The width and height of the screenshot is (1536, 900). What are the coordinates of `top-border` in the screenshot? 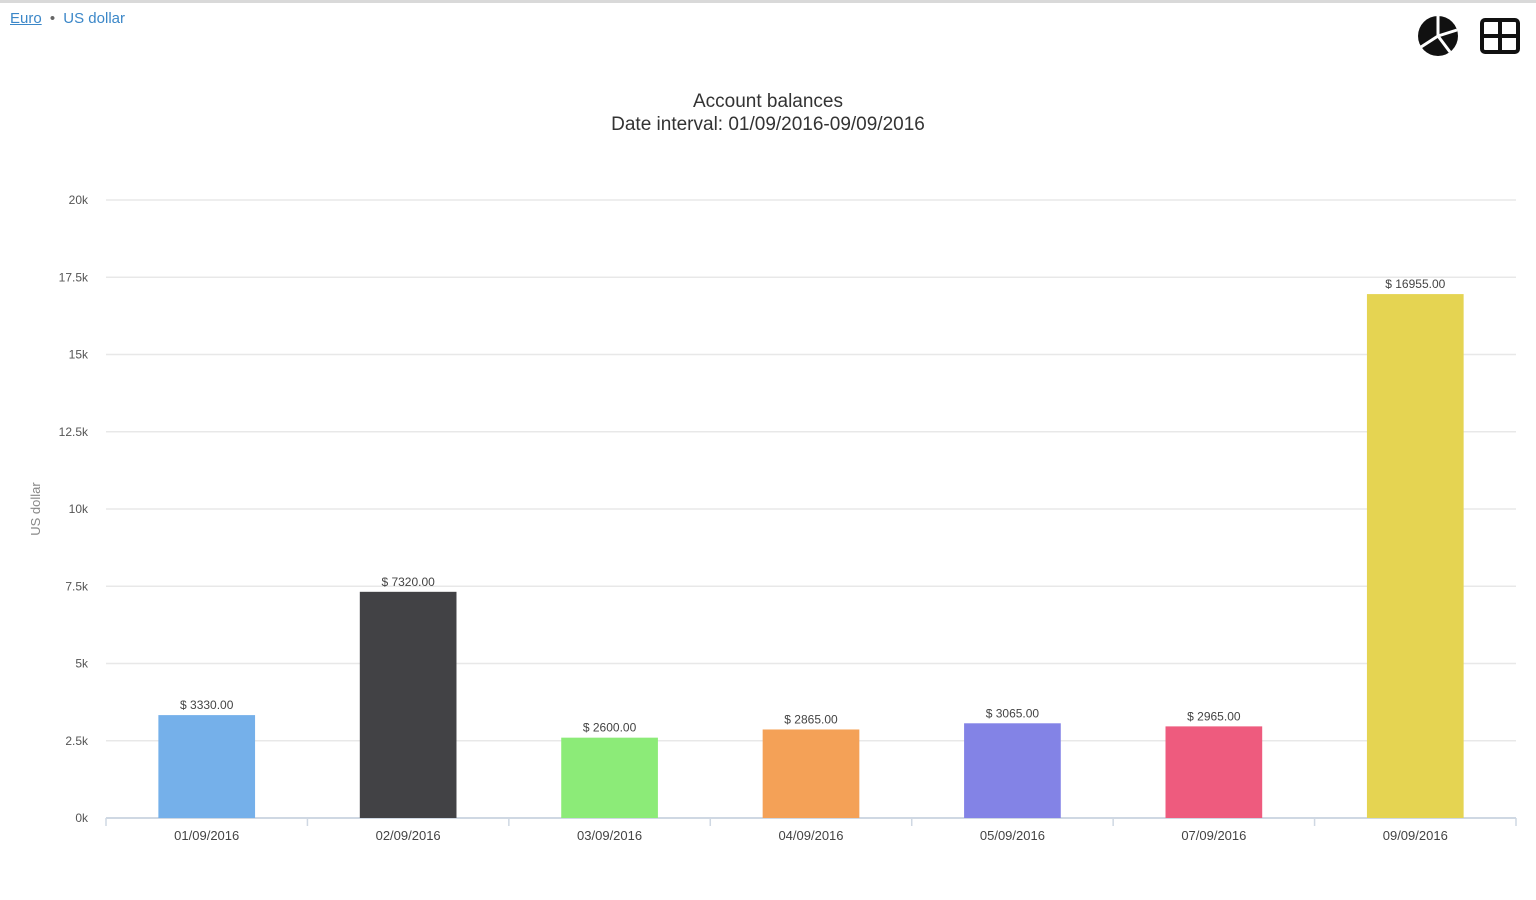 It's located at (768, 1).